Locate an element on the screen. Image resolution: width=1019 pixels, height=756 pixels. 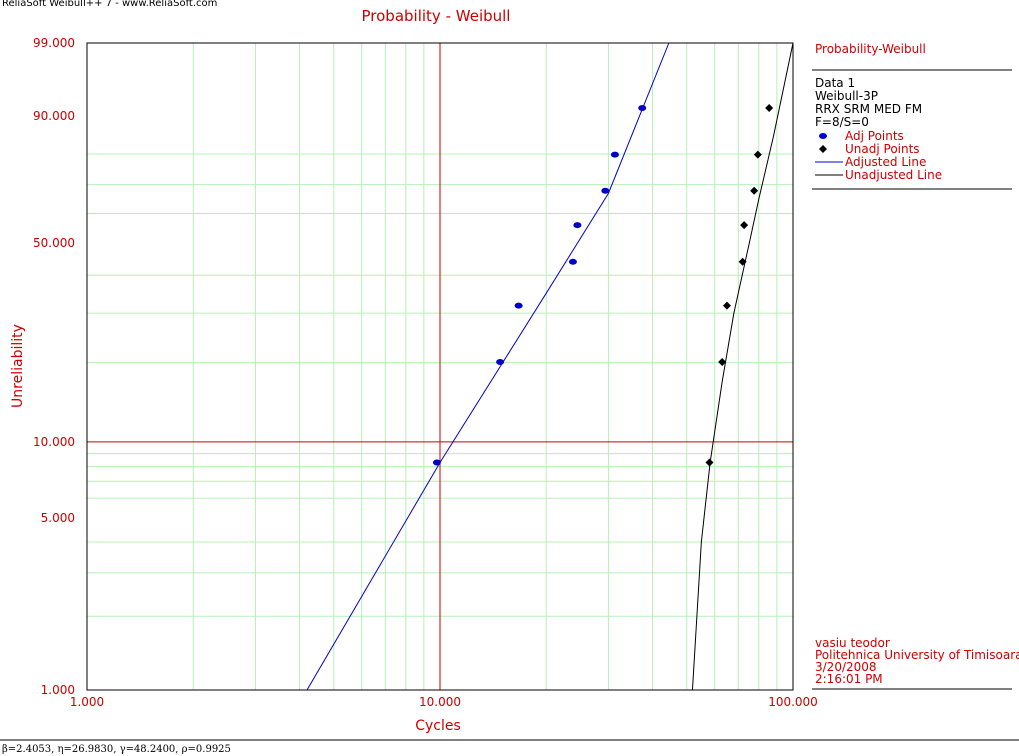
y-tick-label: 10.000 is located at coordinates (54, 442).